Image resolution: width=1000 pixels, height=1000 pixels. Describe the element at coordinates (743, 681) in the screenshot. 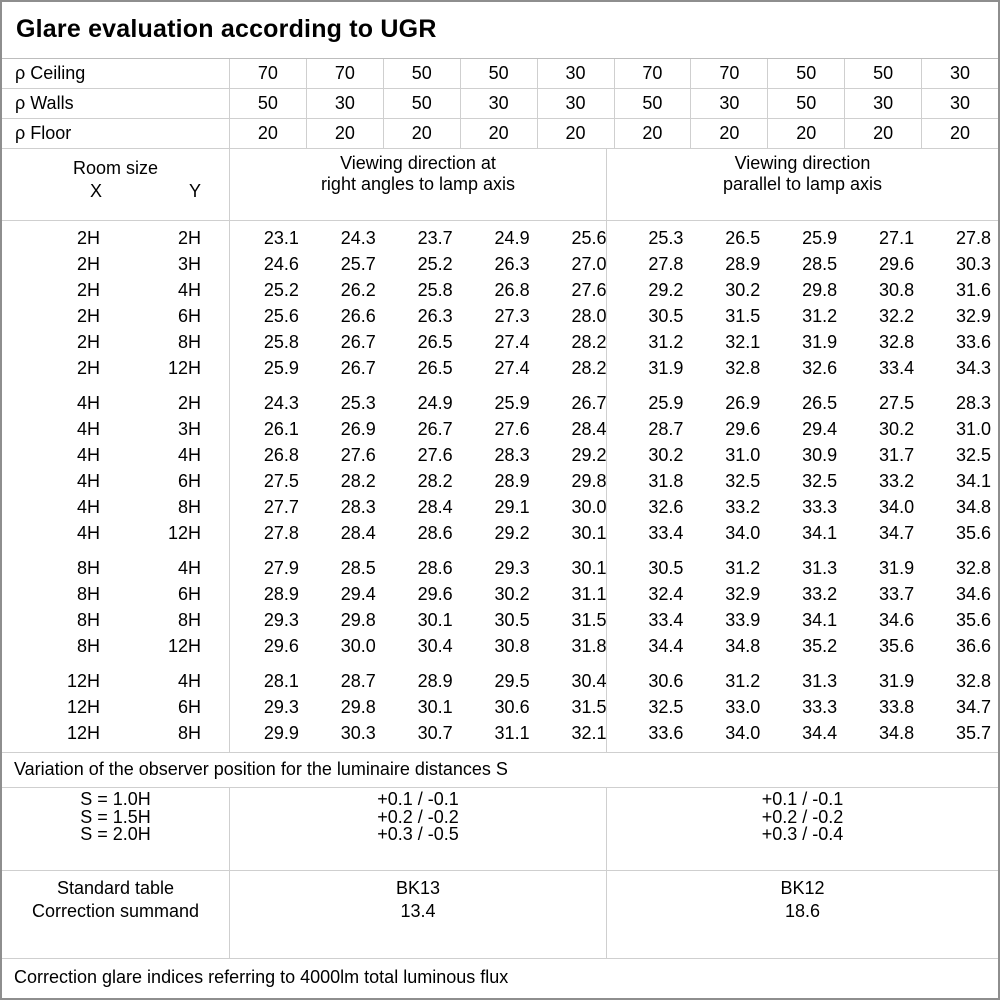

I see `ugr-value-cell: 31.2` at that location.